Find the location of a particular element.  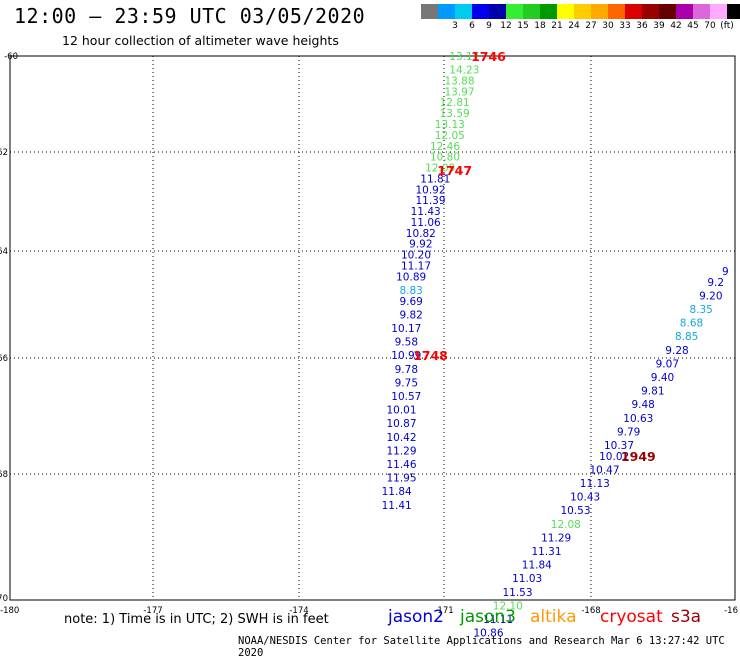

legend-label: 18 is located at coordinates (540, 26).